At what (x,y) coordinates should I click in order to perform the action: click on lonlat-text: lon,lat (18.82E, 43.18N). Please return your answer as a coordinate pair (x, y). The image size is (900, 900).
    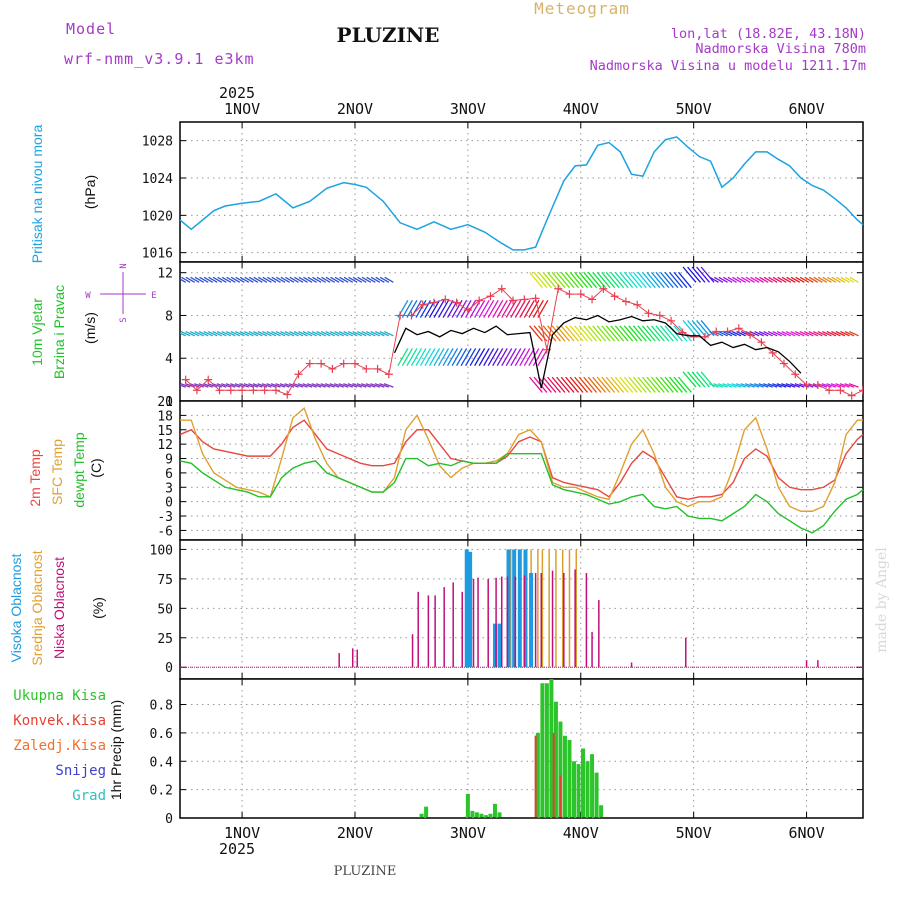
    Looking at the image, I should click on (768, 34).